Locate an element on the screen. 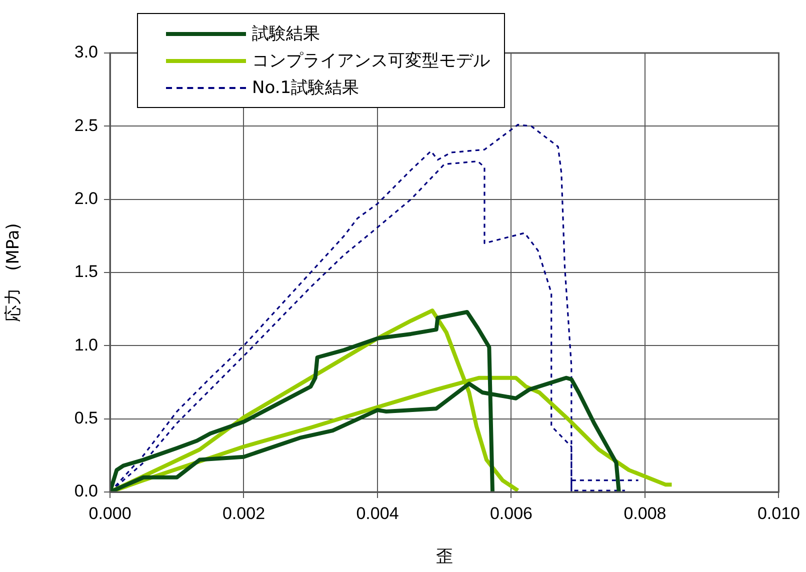 This screenshot has height=572, width=806. x-tick-label: 0.006 is located at coordinates (511, 513).